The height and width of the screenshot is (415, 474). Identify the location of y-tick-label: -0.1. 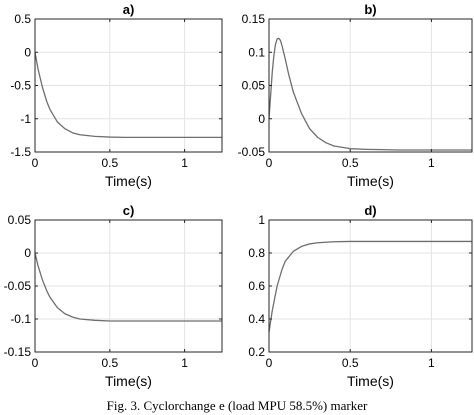
(20, 319).